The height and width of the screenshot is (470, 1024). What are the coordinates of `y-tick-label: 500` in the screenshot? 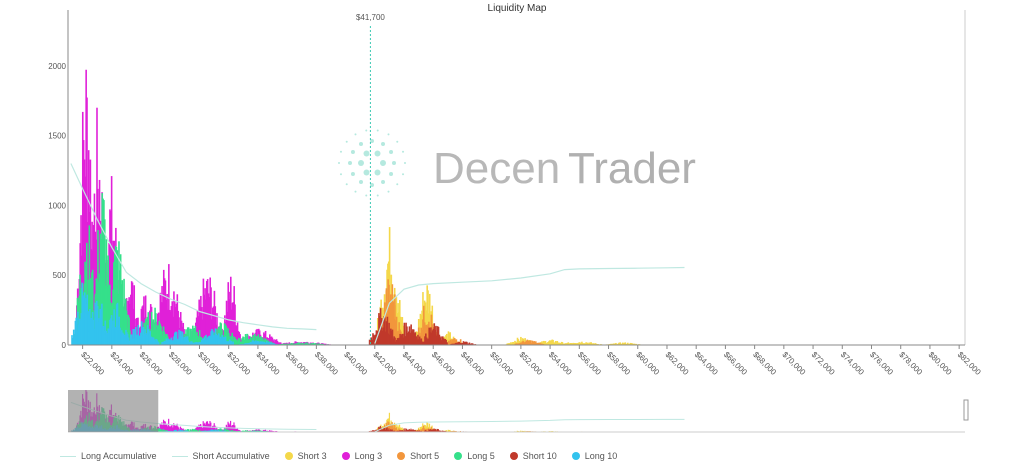 It's located at (60, 275).